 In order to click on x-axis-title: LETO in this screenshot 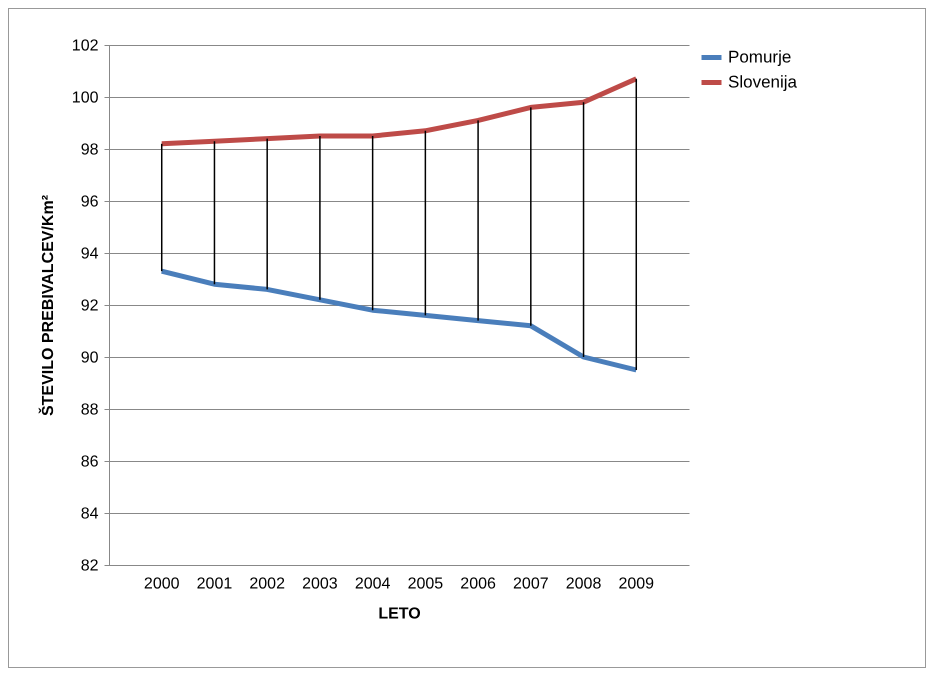, I will do `click(399, 614)`.